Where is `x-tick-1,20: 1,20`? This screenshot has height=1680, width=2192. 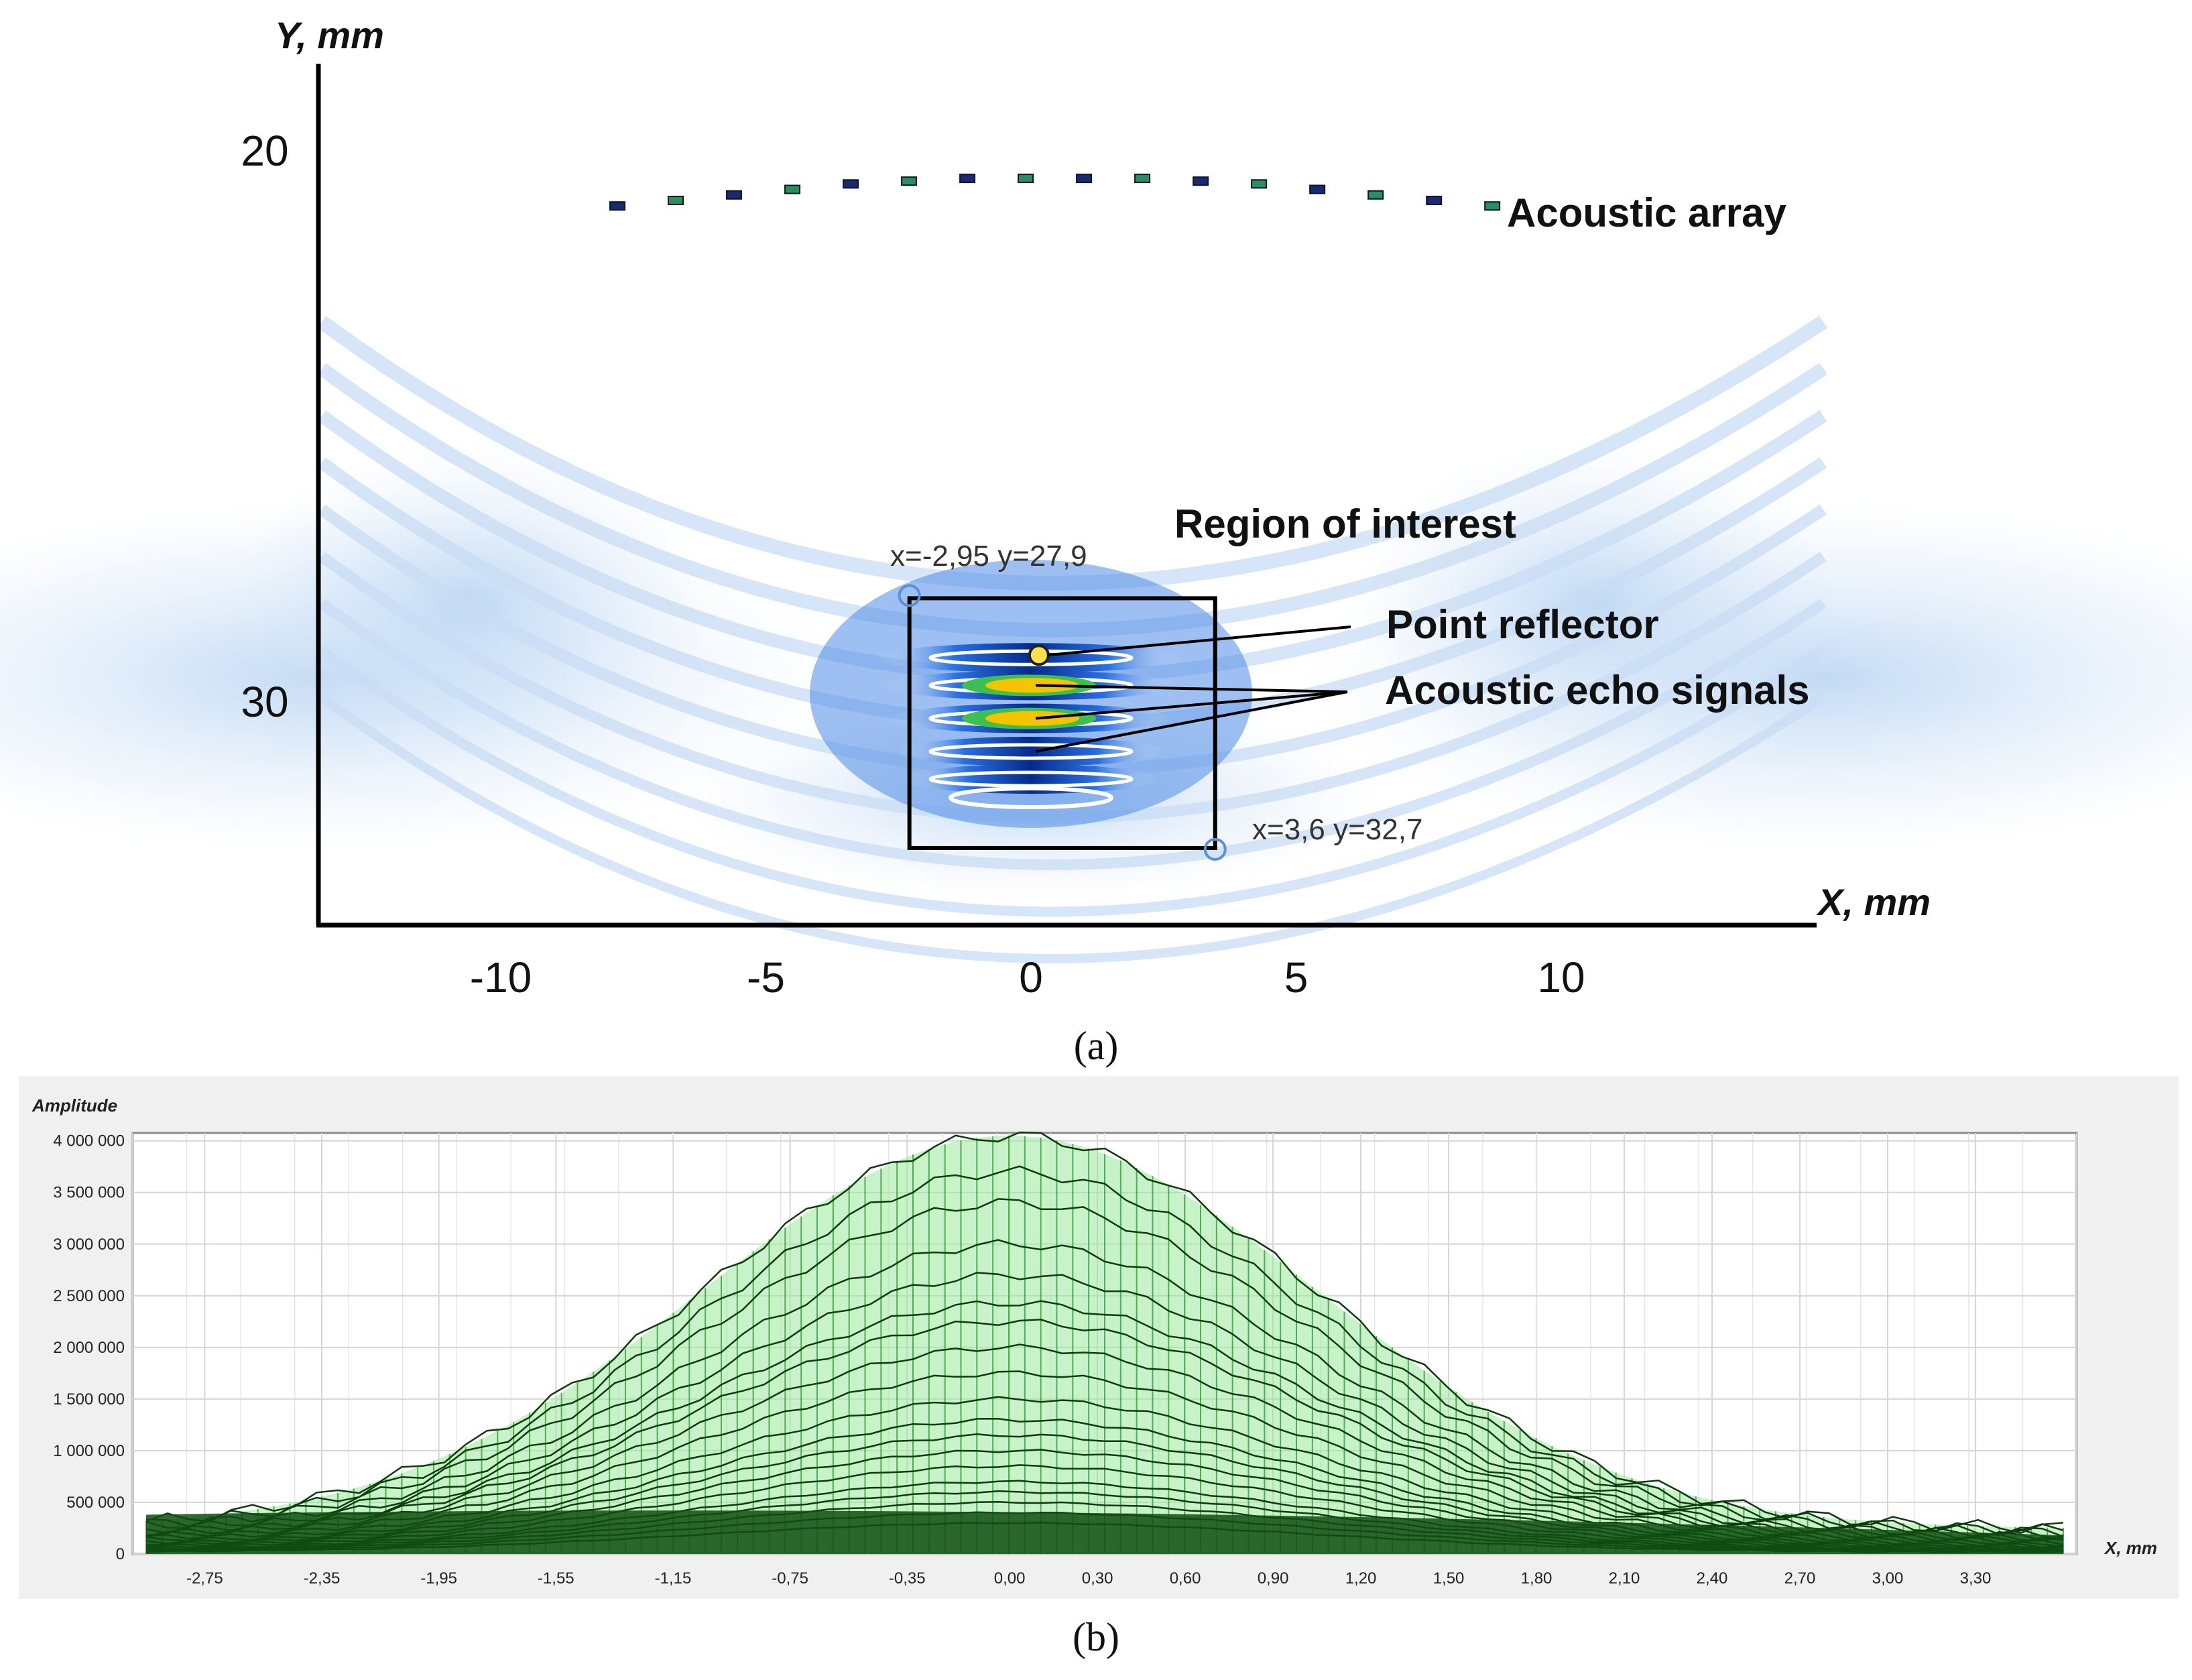
x-tick-1,20: 1,20 is located at coordinates (1361, 1578).